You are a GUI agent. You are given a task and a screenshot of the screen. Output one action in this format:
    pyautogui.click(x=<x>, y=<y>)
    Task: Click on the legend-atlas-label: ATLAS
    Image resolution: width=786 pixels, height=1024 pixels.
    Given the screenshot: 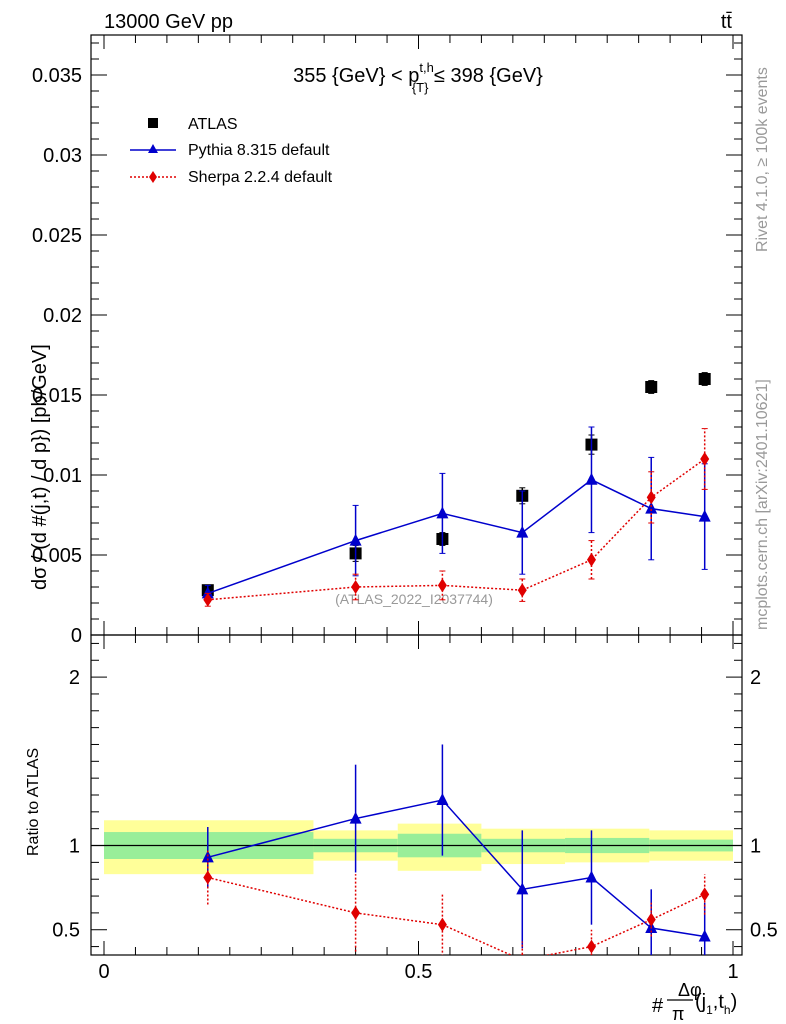 What is the action you would take?
    pyautogui.click(x=213, y=124)
    